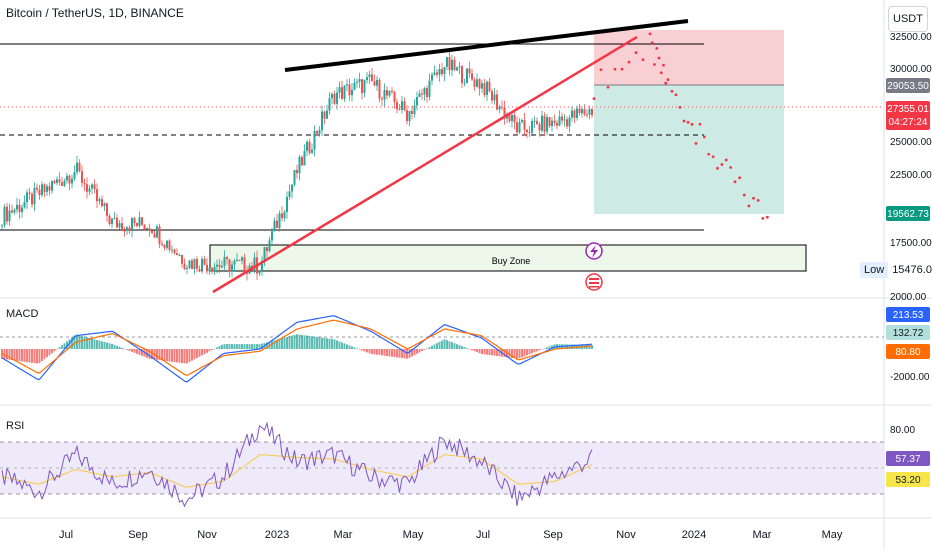 The height and width of the screenshot is (555, 932). I want to click on macd-value: 213.53, so click(908, 315).